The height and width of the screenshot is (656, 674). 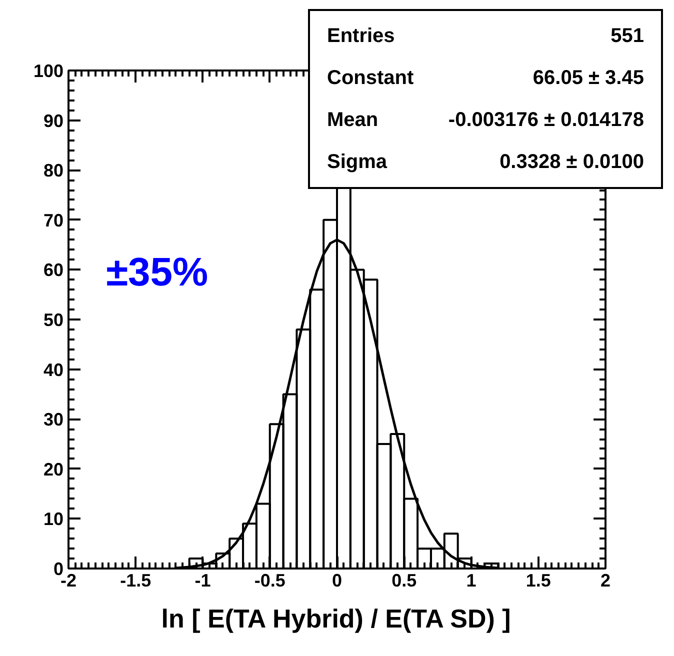 I want to click on x-tick-label: 0.5, so click(x=404, y=580).